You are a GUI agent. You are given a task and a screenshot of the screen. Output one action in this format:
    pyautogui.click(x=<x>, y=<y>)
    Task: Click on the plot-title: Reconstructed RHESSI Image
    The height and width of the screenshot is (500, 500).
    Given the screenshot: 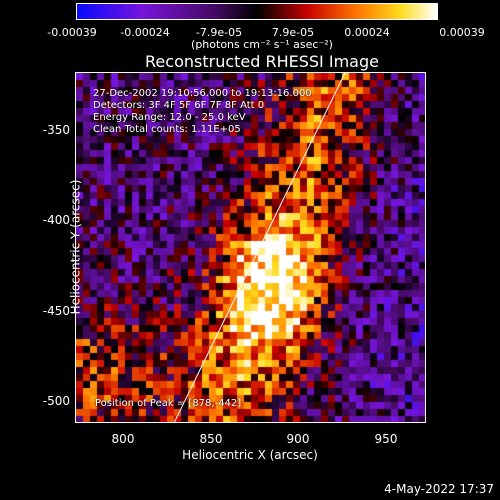 What is the action you would take?
    pyautogui.click(x=262, y=61)
    